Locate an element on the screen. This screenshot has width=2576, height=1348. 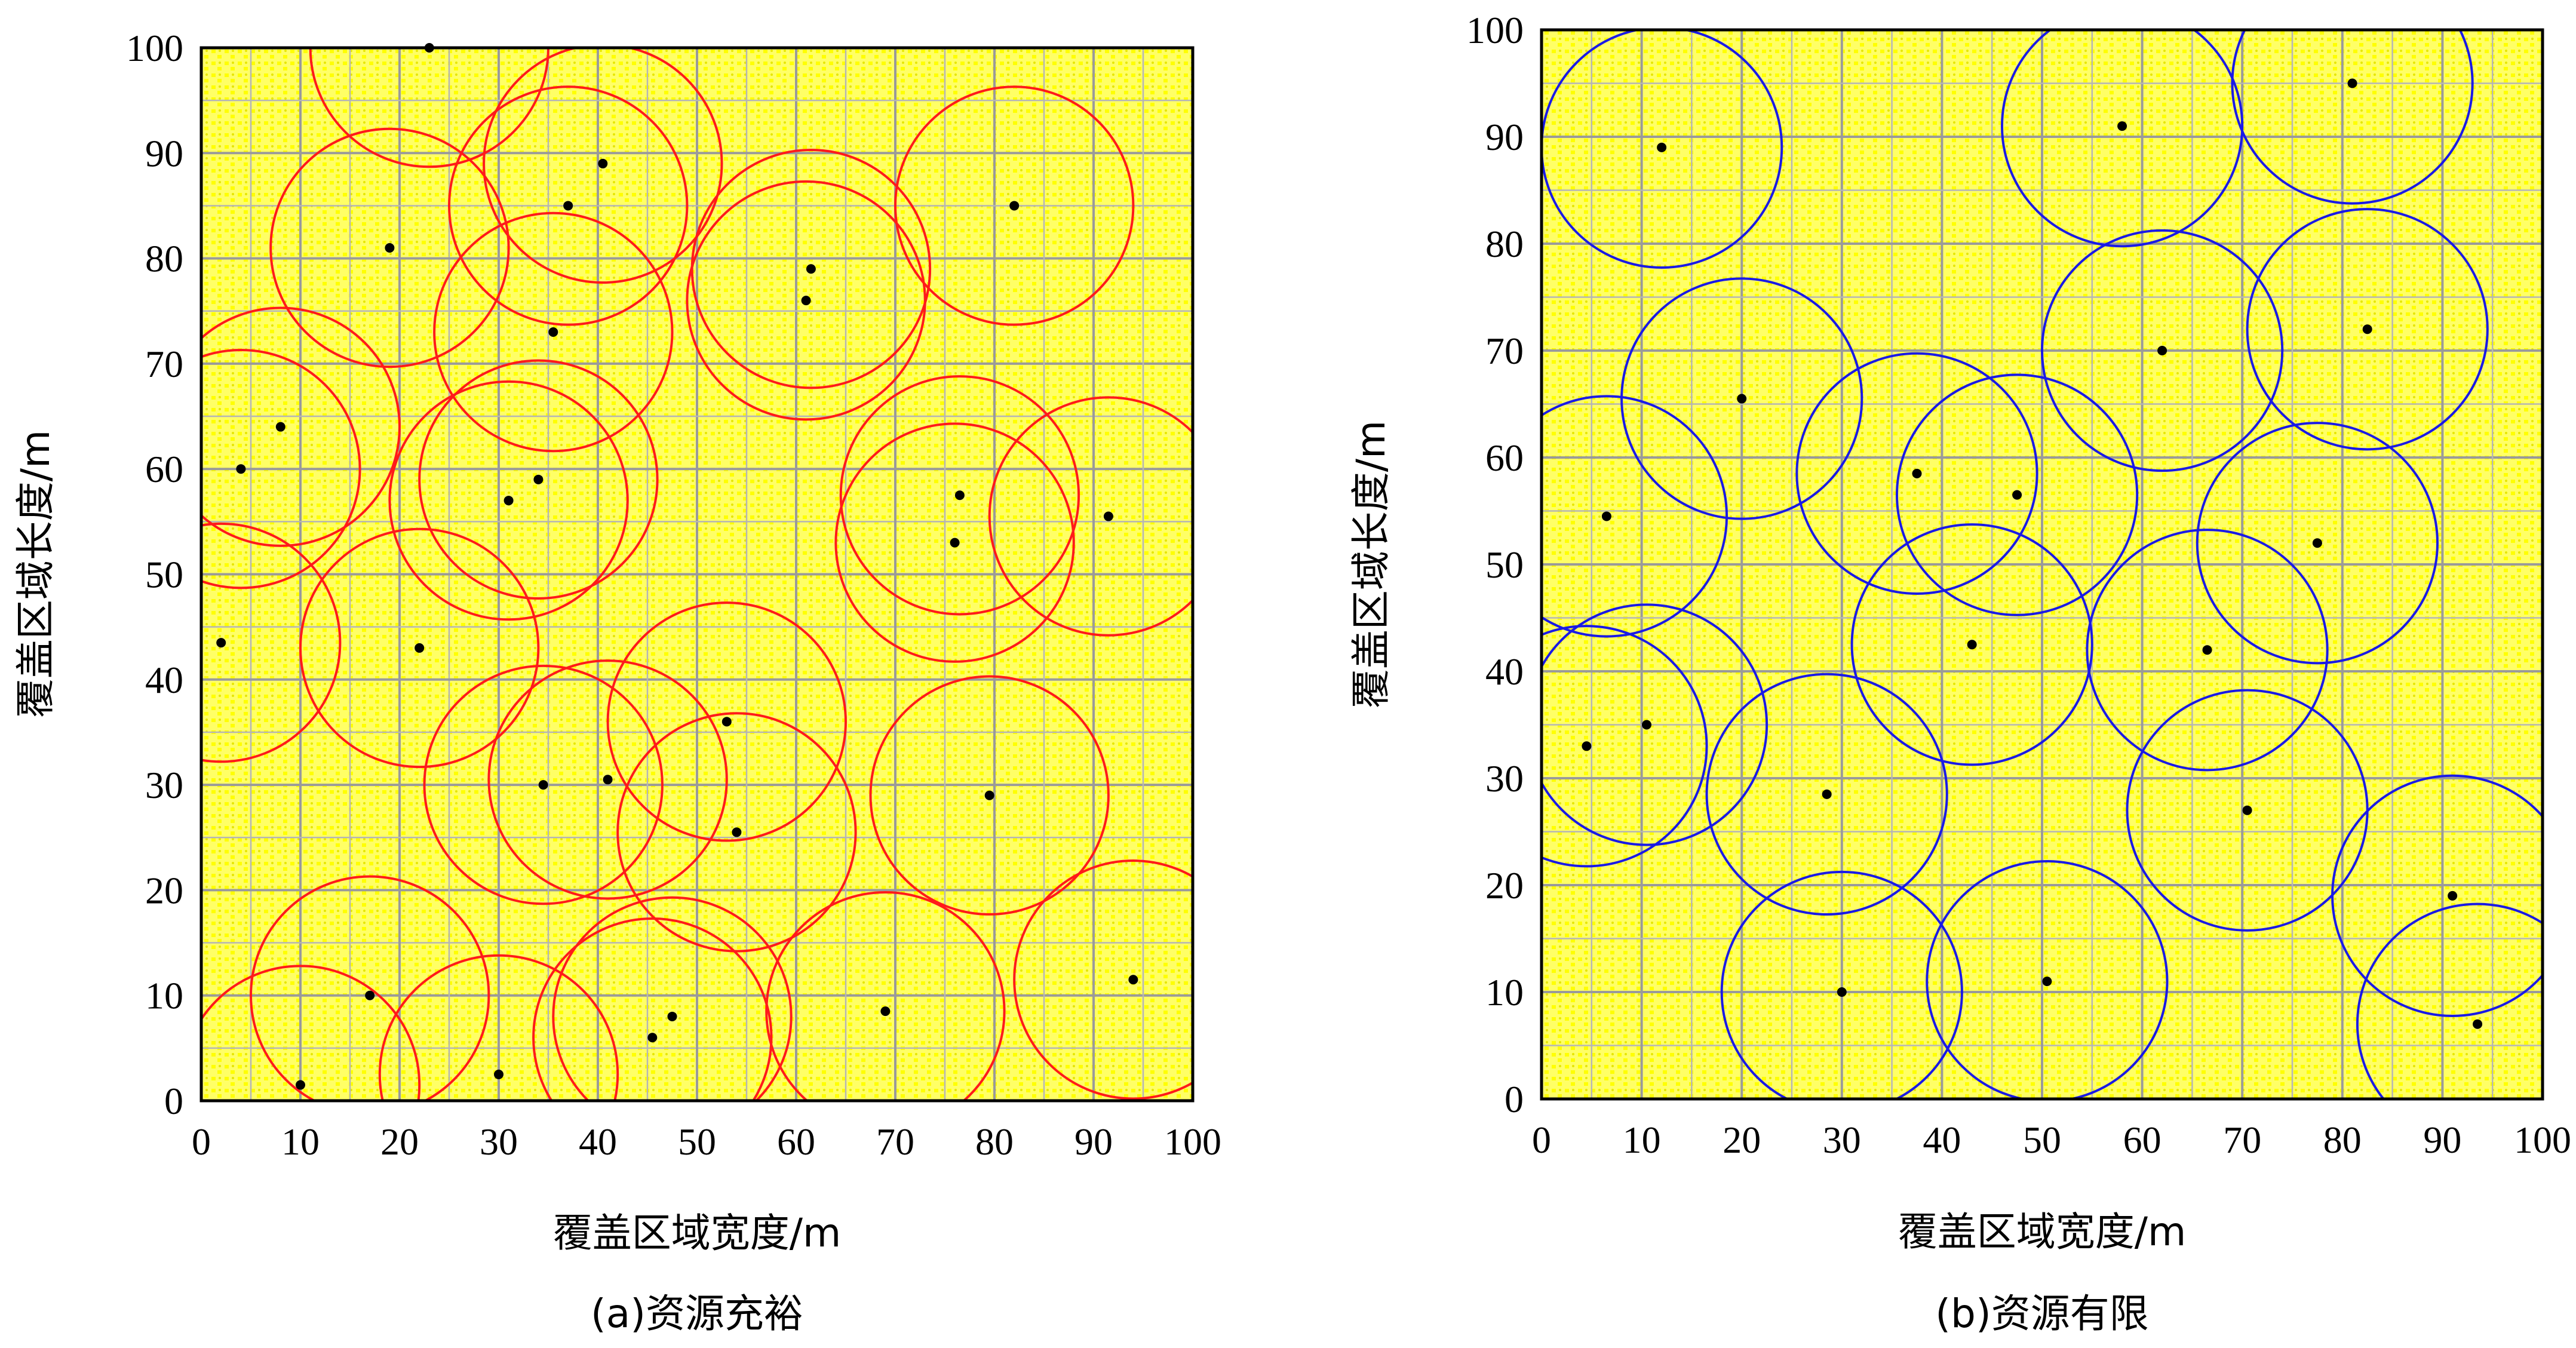
y-tick-labels-b: 0 10 20 30 40 50 60 70 80 90 100 is located at coordinates (1495, 565).